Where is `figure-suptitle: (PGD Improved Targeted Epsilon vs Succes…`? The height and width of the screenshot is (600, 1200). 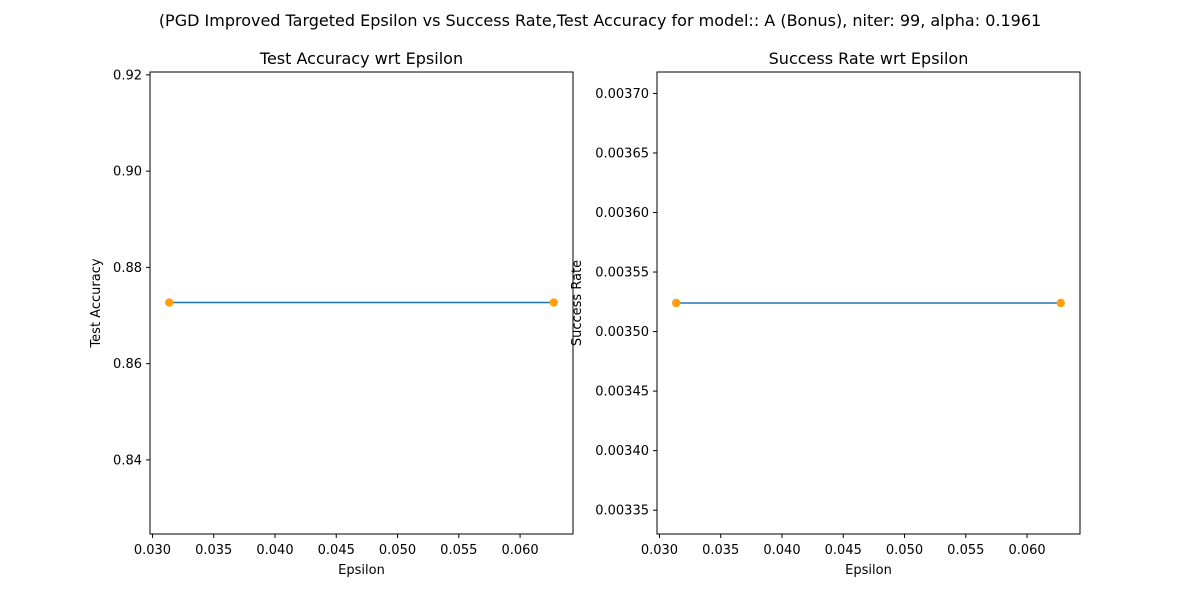
figure-suptitle: (PGD Improved Targeted Epsilon vs Succes… is located at coordinates (600, 20).